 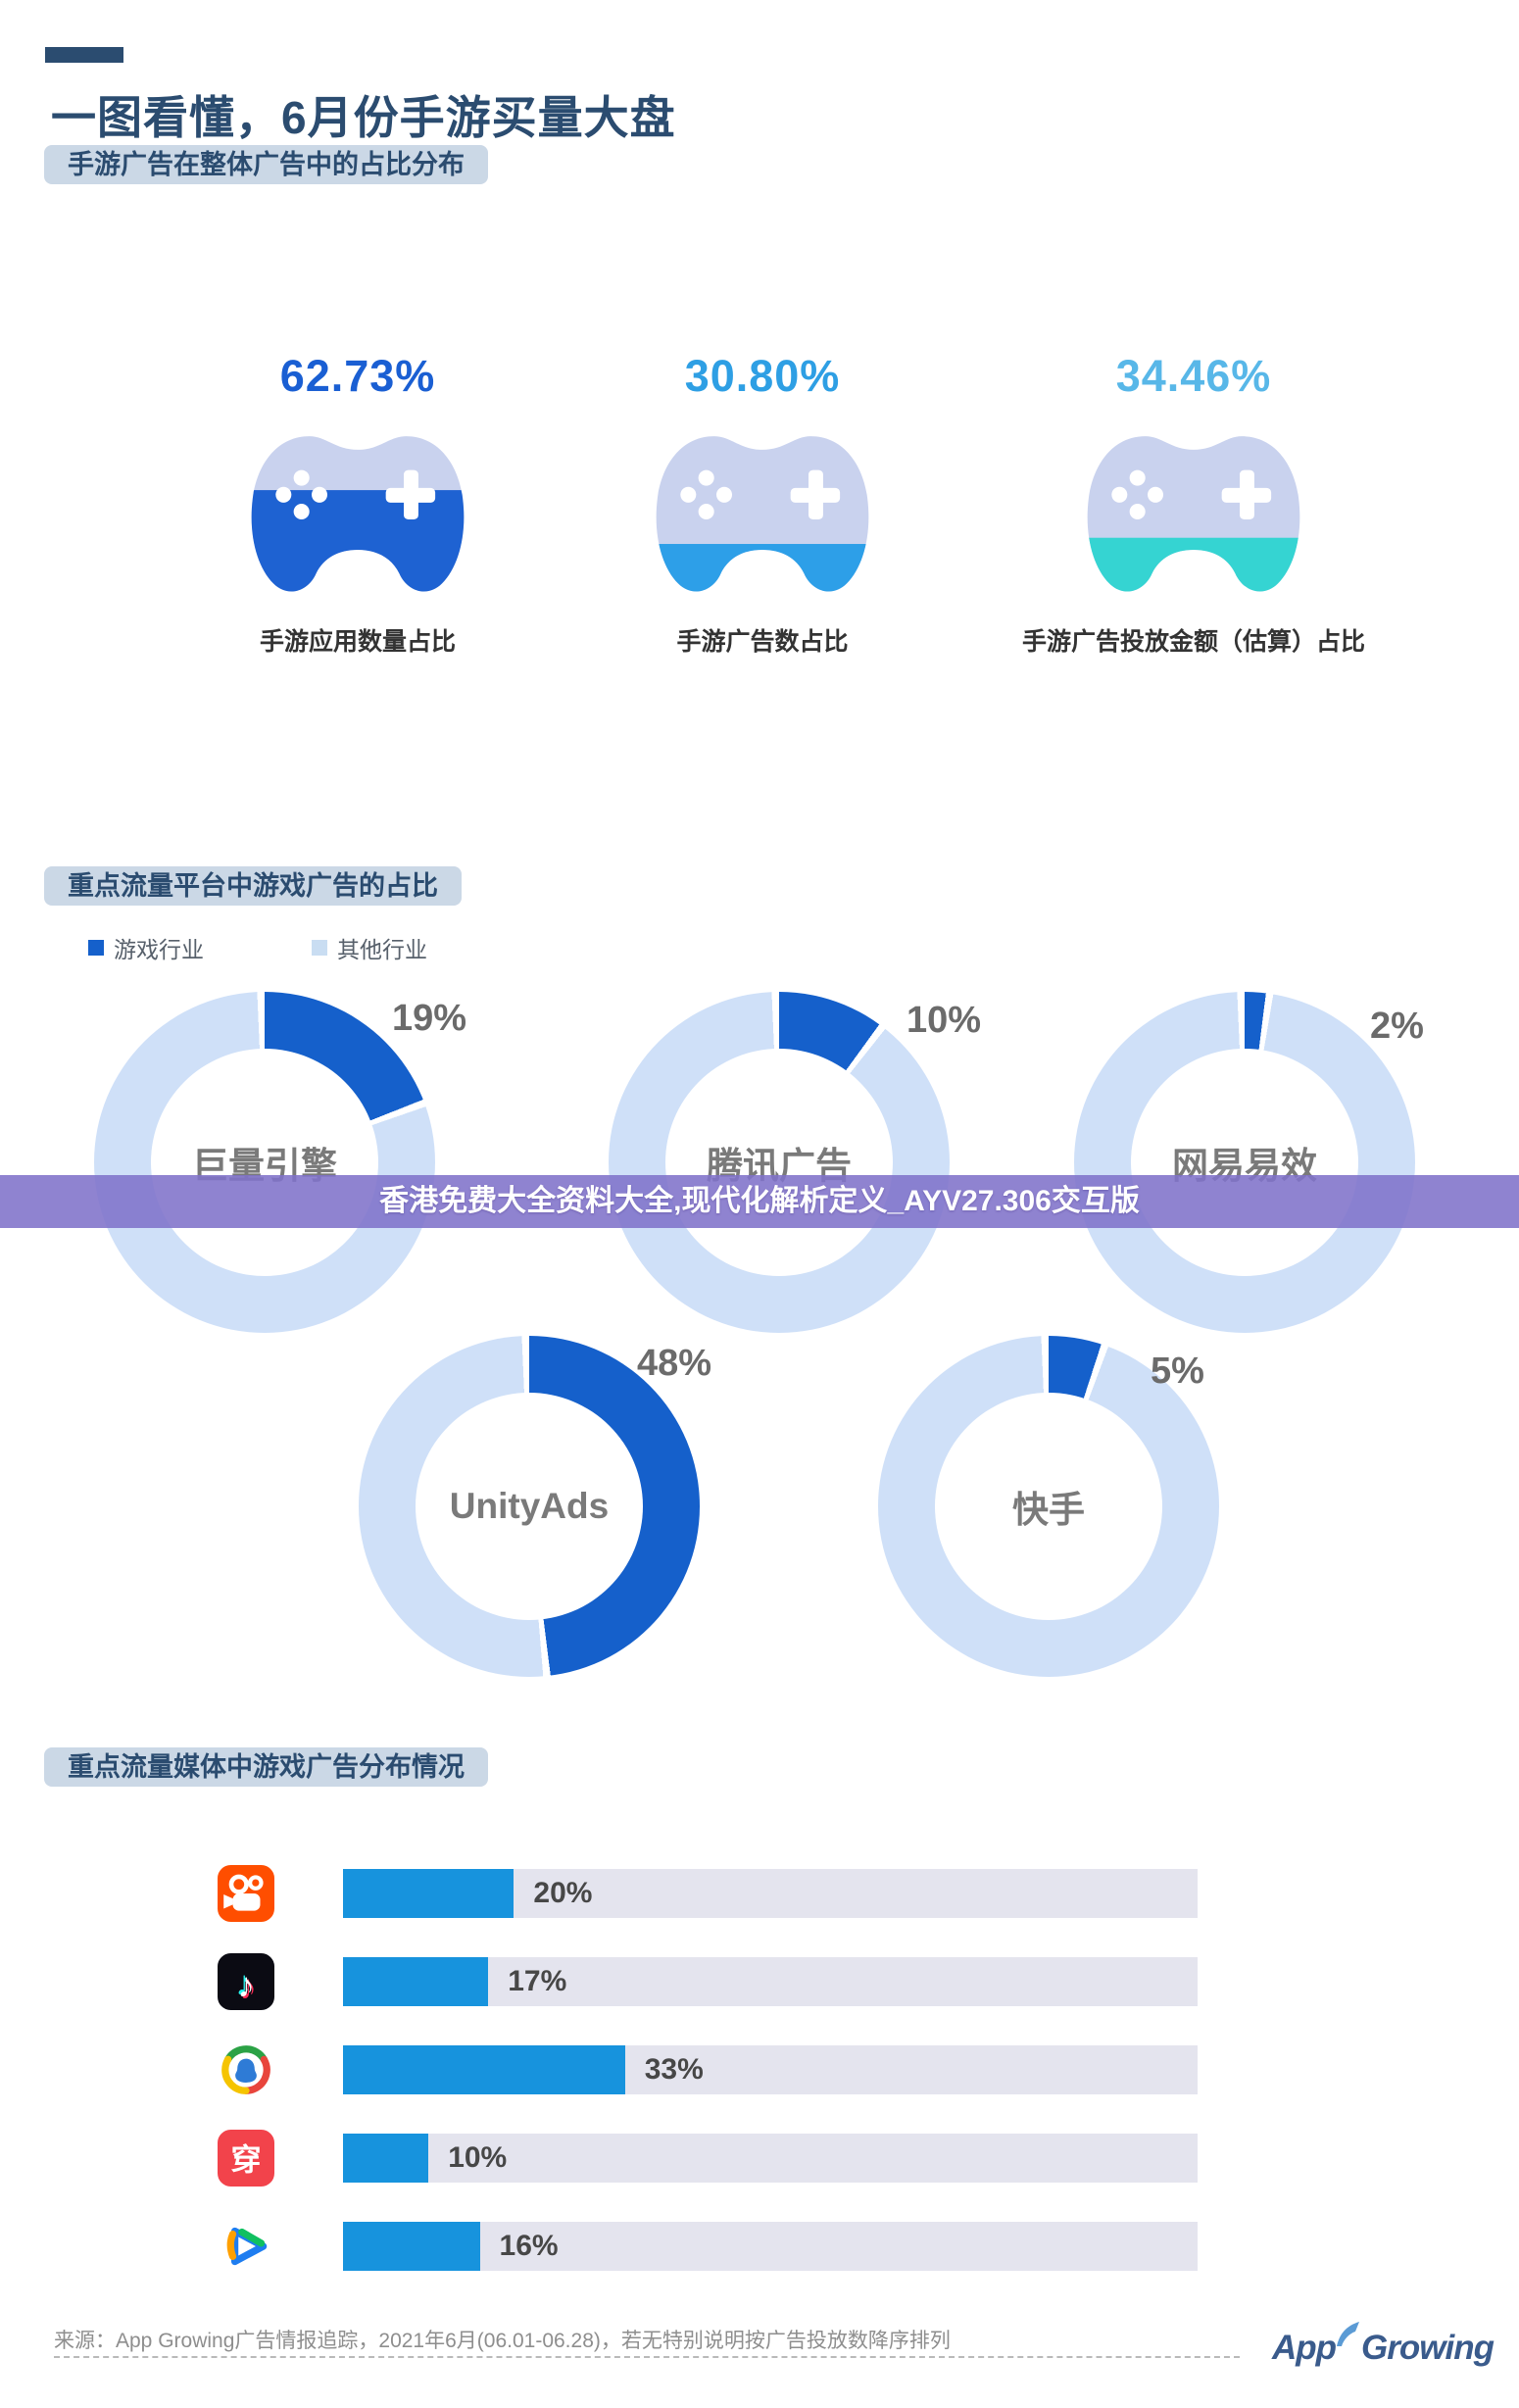 I want to click on donut-percent-label: 48%, so click(x=674, y=1363).